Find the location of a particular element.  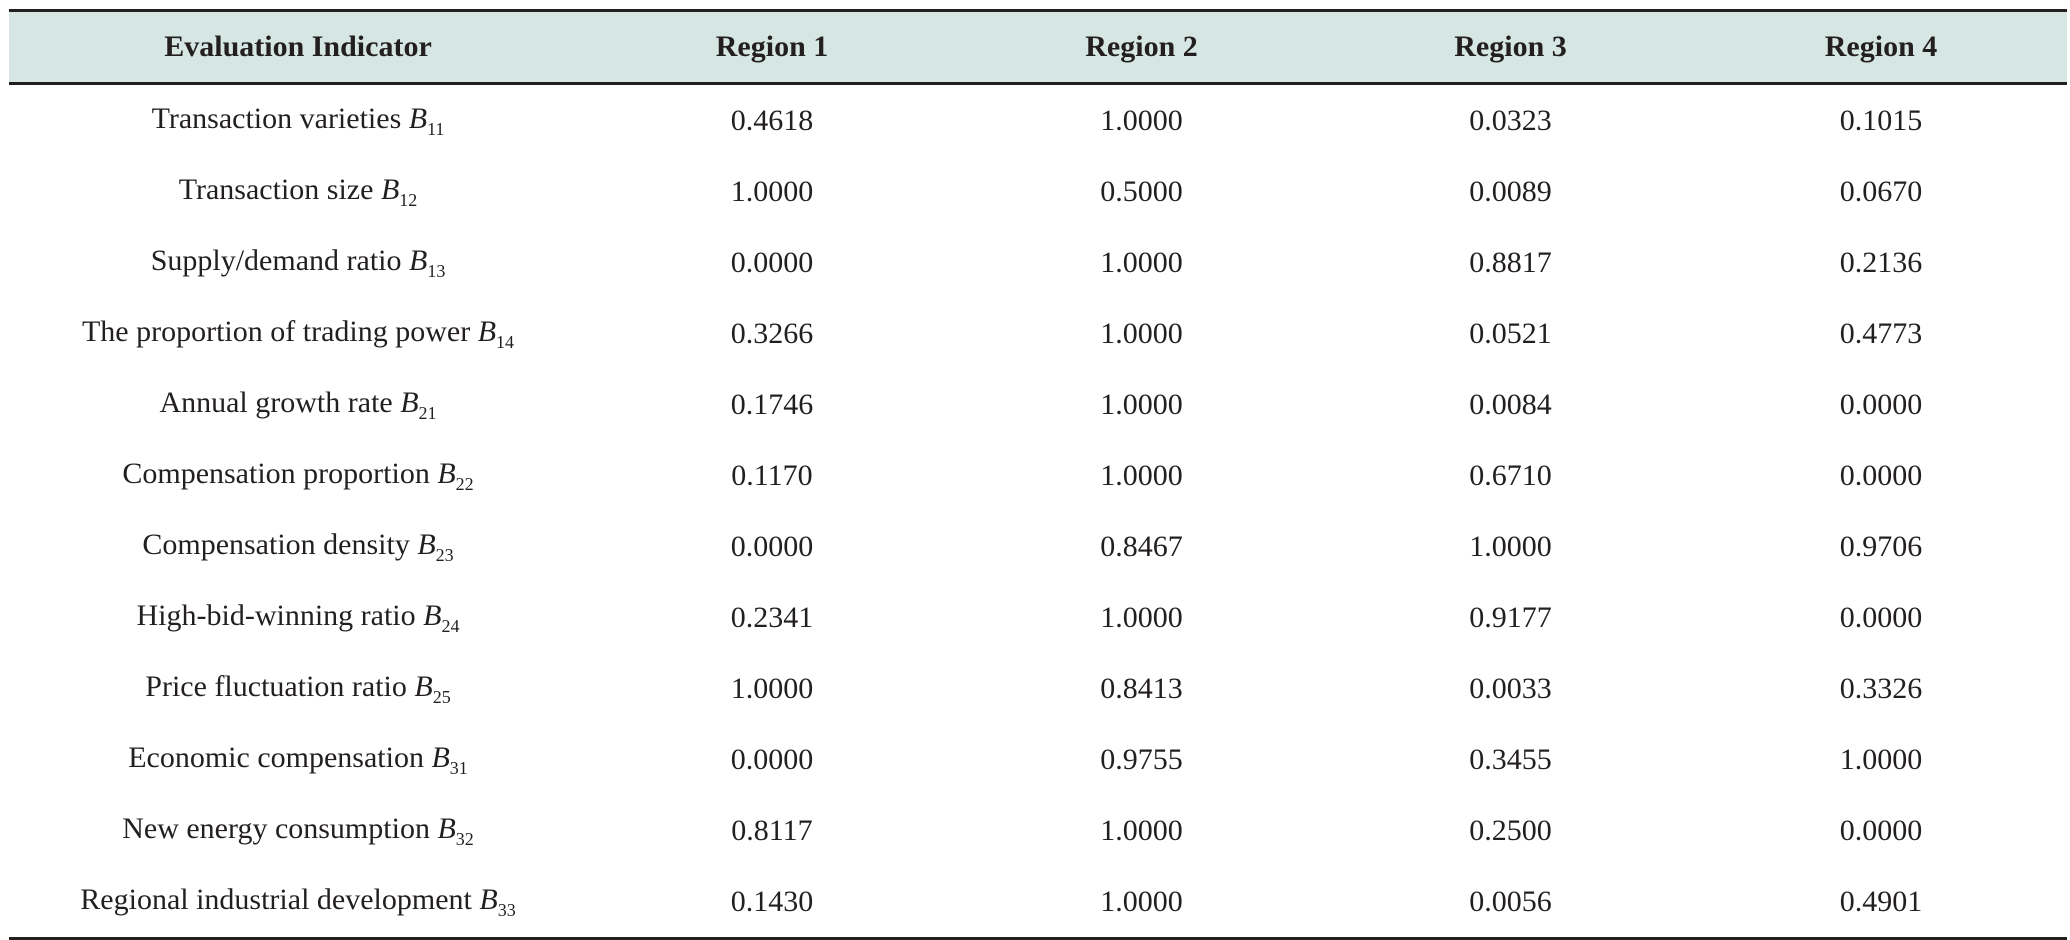

indicator-label: Compensation density is located at coordinates (276, 544).